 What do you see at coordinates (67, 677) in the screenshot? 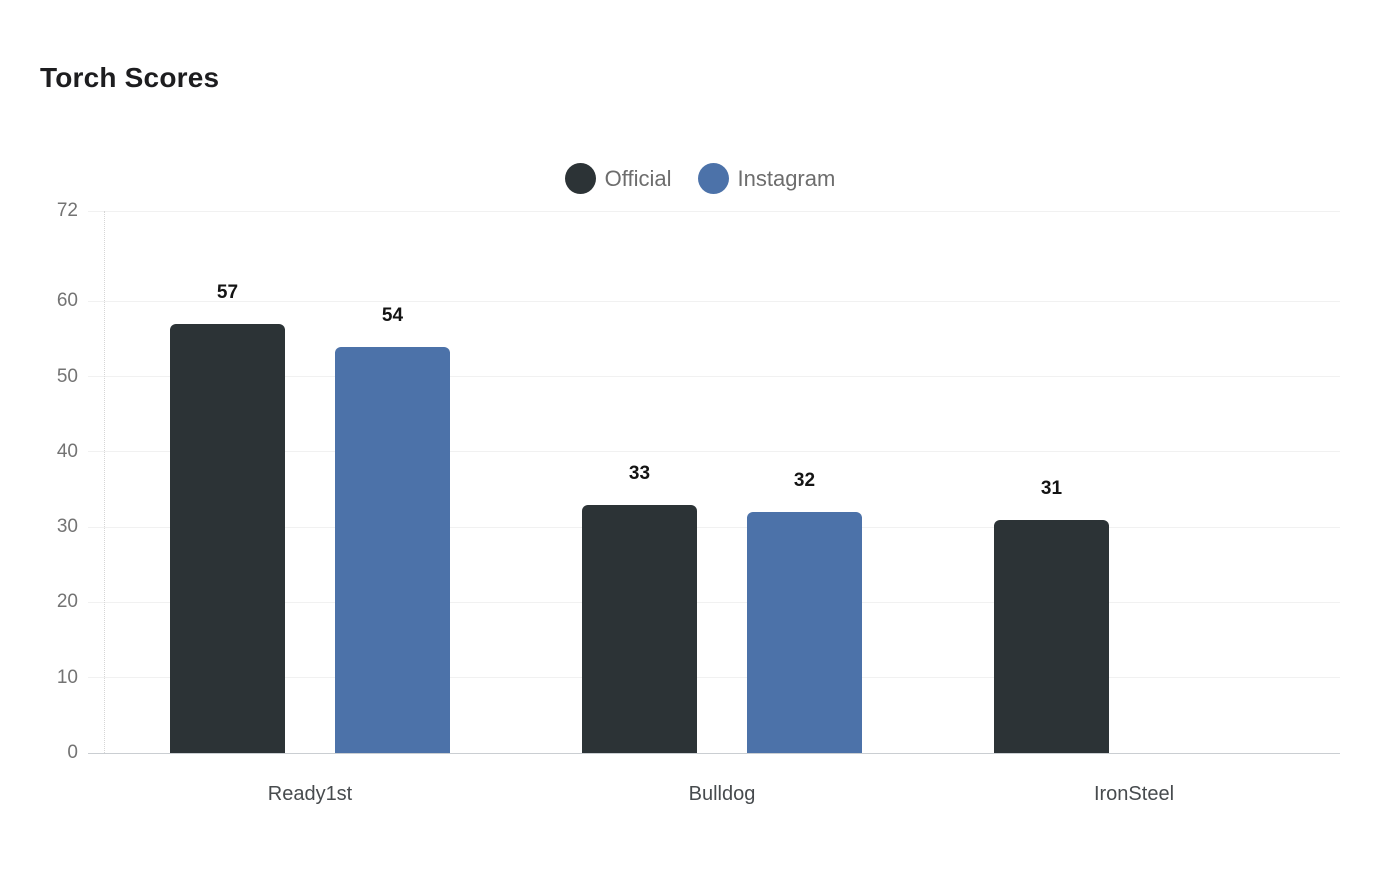
I see `y-tick-label: 10` at bounding box center [67, 677].